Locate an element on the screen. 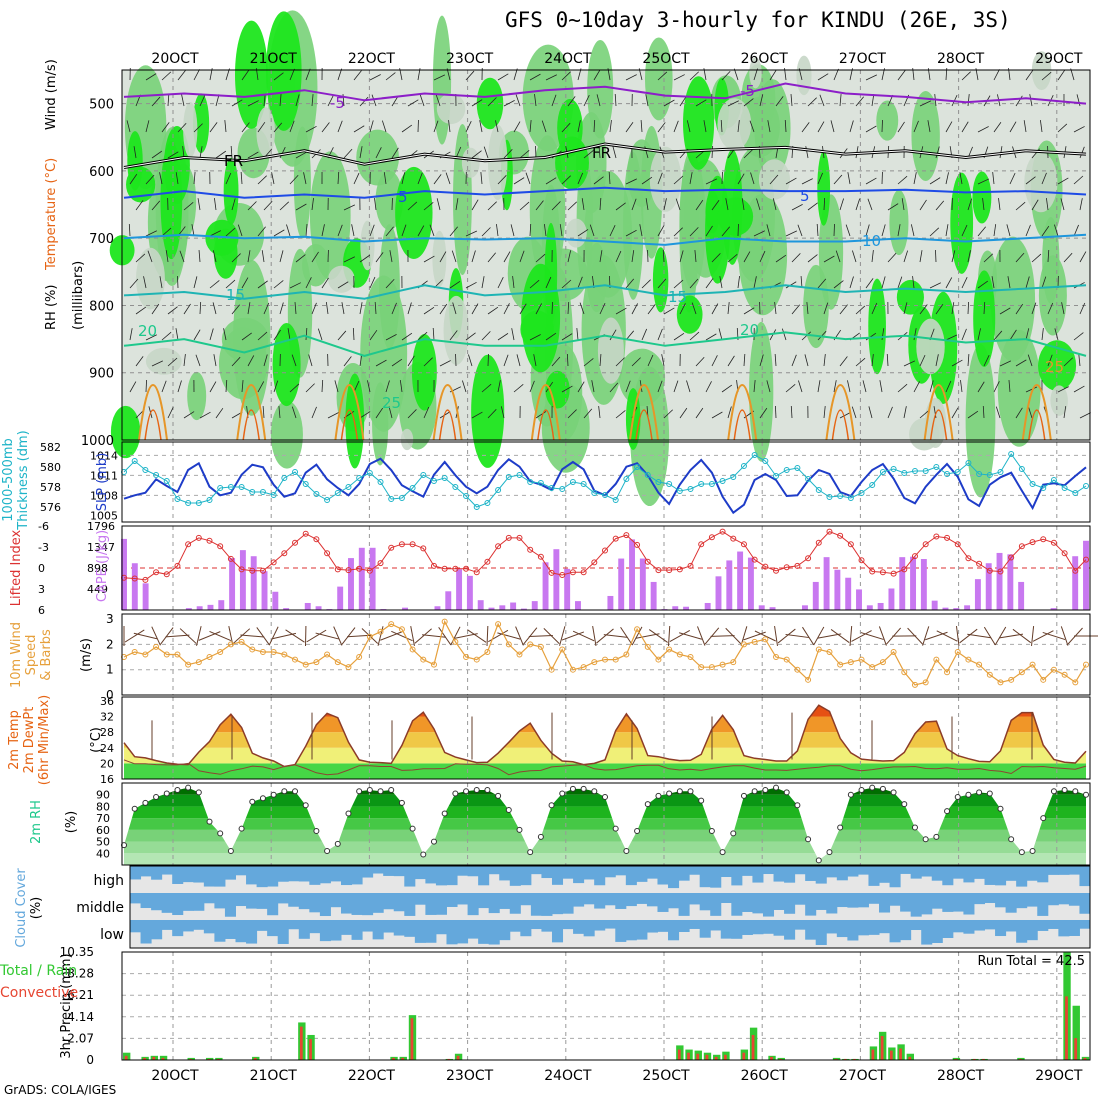 Image resolution: width=1100 pixels, height=1100 pixels. precip-conv-label: Convective is located at coordinates (39, 993).